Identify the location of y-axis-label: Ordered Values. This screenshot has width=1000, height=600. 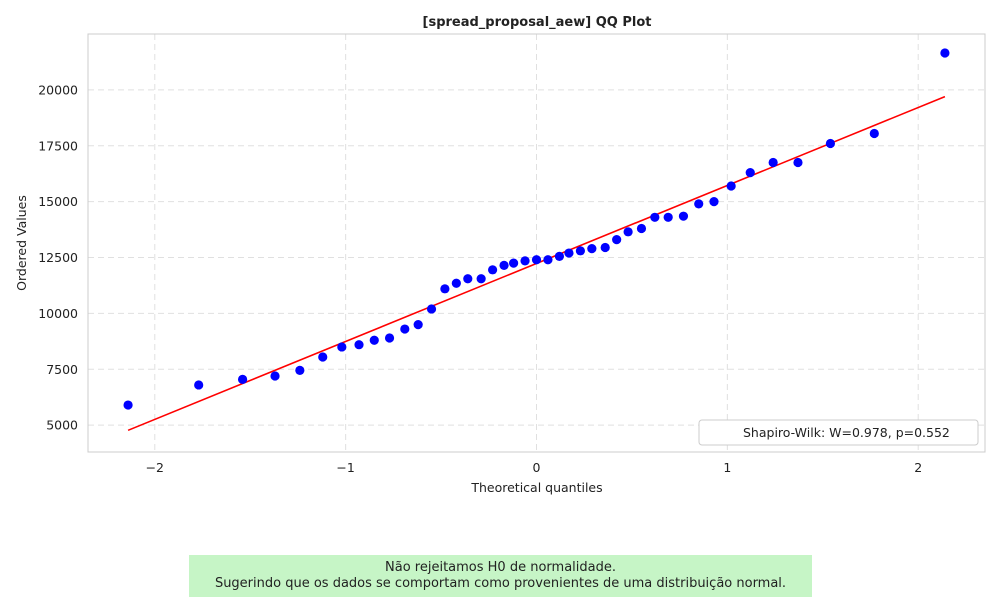
(21, 243).